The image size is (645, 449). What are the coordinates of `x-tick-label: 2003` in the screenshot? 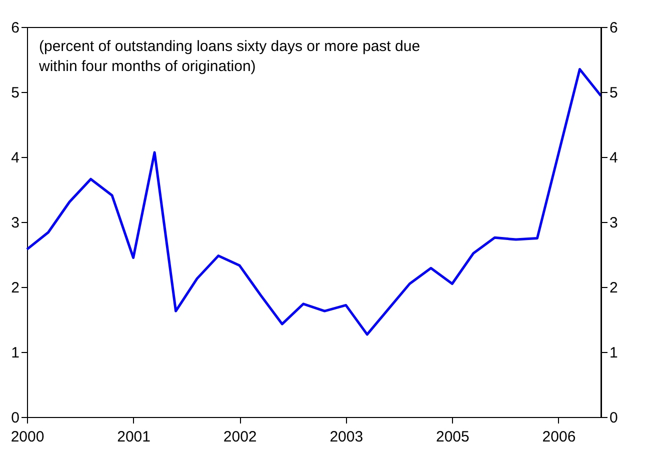 It's located at (347, 437).